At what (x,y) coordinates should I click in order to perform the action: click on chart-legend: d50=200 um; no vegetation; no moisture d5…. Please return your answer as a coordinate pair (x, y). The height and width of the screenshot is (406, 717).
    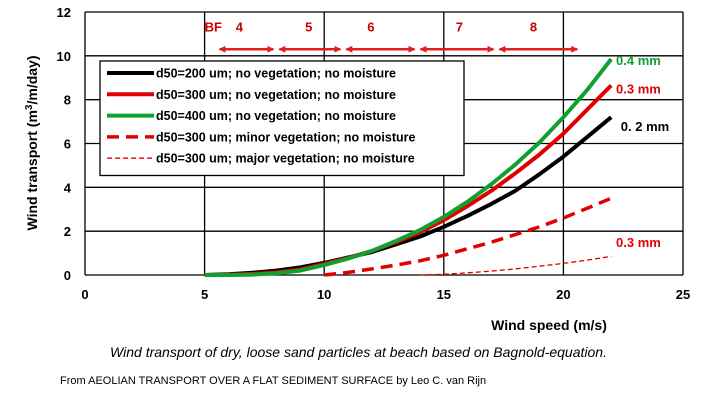
    Looking at the image, I should click on (282, 118).